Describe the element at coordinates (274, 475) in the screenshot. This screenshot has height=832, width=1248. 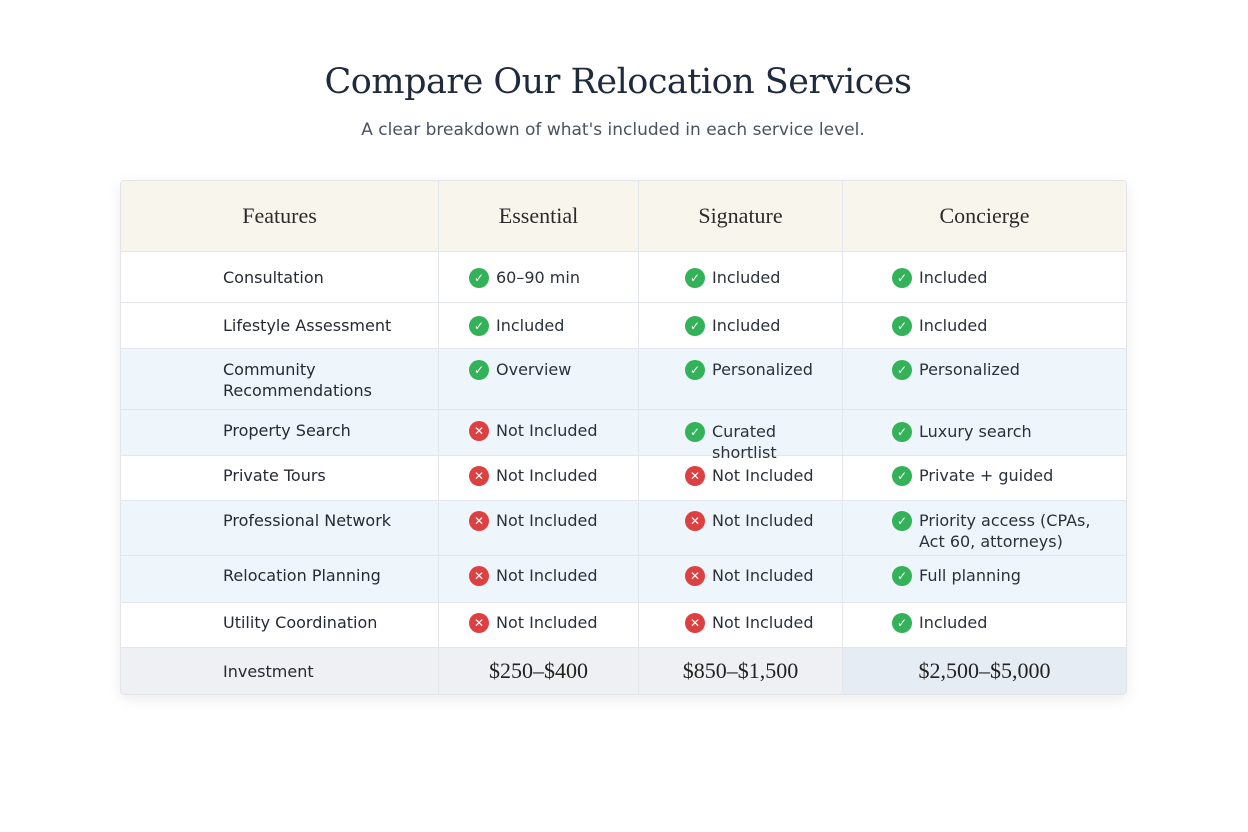
I see `feature-label: Private Tours` at that location.